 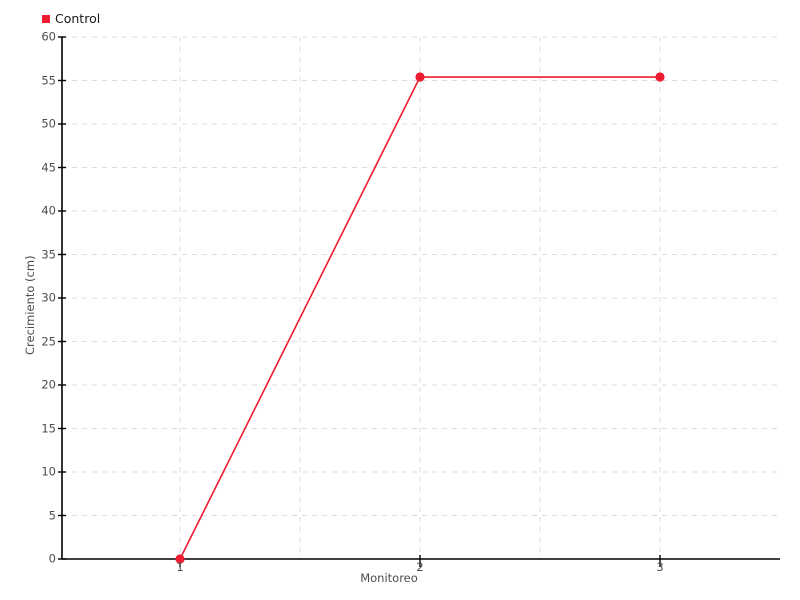 What do you see at coordinates (48, 123) in the screenshot?
I see `y-axis-tick-label: 50` at bounding box center [48, 123].